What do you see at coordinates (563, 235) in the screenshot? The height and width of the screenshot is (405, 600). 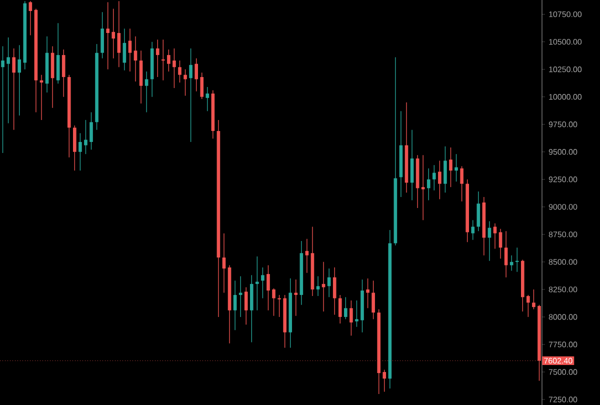 I see `y-tick-label: 8750.00` at bounding box center [563, 235].